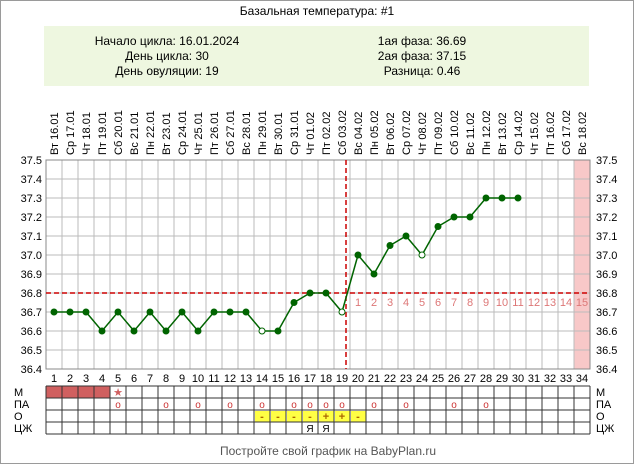 The height and width of the screenshot is (464, 634). I want to click on y-tick-label-left: 37.3, so click(31, 199).